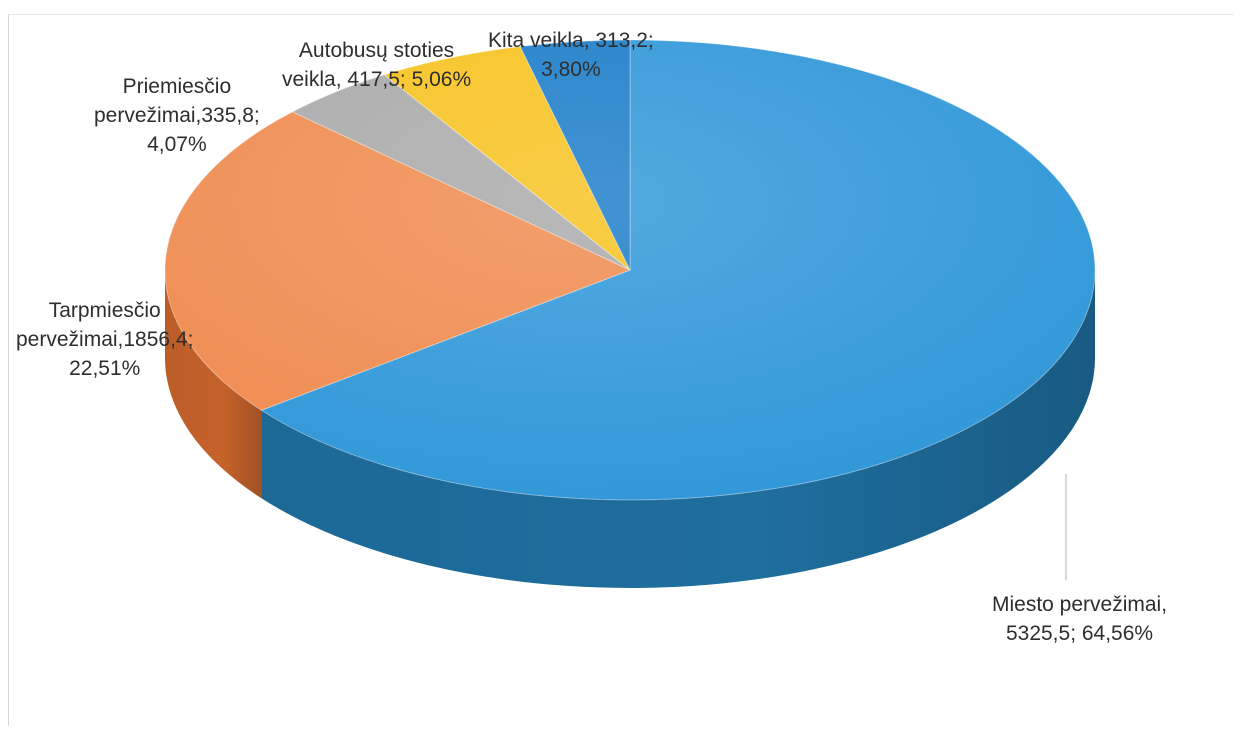  What do you see at coordinates (376, 65) in the screenshot?
I see `slice-label-autobusu-stoties: Autobusų stoties veikla, 417,5; 5,06%` at bounding box center [376, 65].